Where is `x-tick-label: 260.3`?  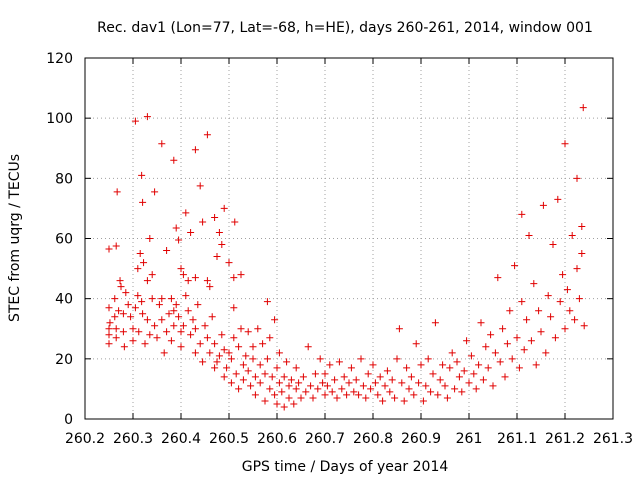 x-tick-label: 260.3 is located at coordinates (133, 439).